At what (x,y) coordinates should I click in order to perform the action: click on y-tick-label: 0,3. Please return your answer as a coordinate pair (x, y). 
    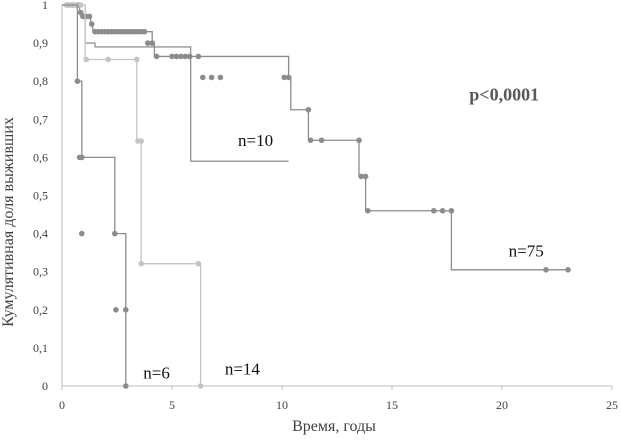
    Looking at the image, I should click on (40, 272).